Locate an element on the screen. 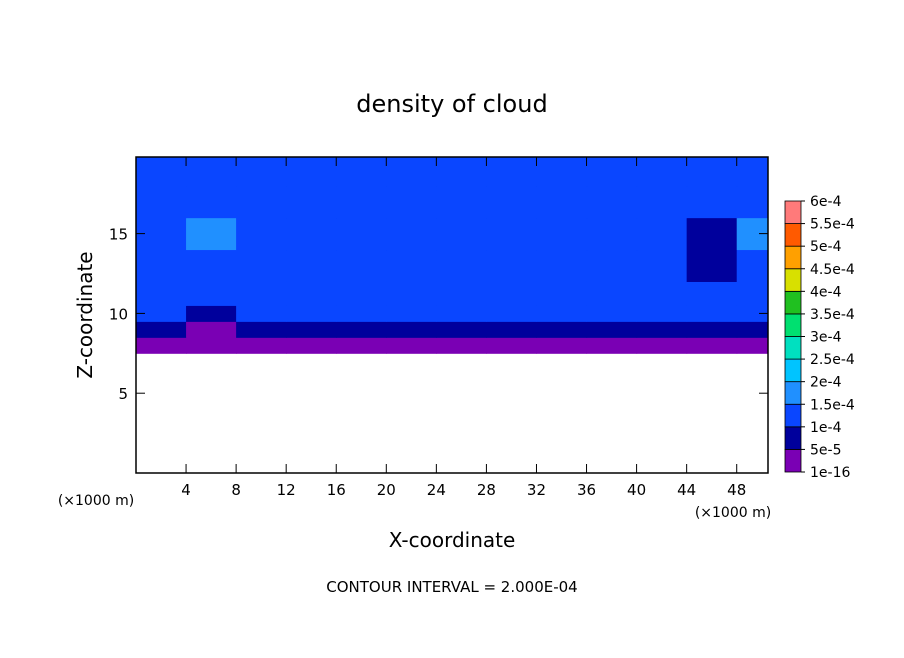 This screenshot has width=904, height=658. colorbar-label: 6e-4 is located at coordinates (826, 202).